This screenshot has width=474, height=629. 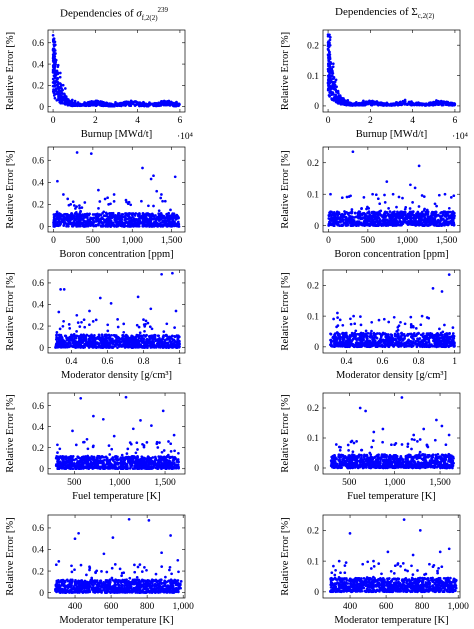 What do you see at coordinates (10, 71) in the screenshot?
I see `y-axis-label: Relative Error [%]` at bounding box center [10, 71].